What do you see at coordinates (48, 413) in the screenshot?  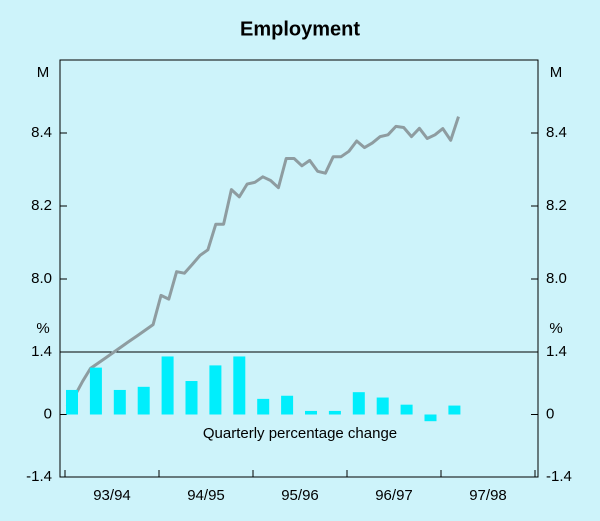 I see `y-tick-label: 0` at bounding box center [48, 413].